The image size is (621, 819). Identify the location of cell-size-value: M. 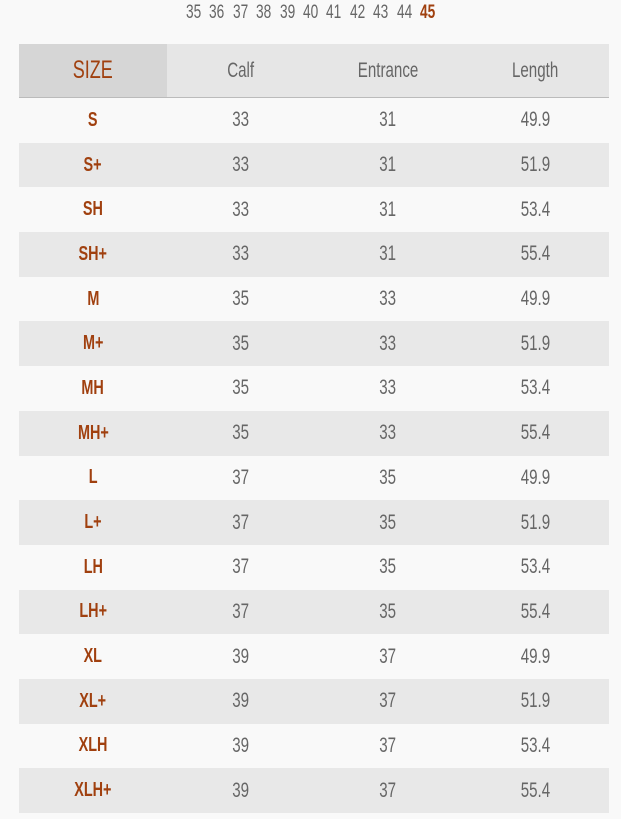
(92, 298).